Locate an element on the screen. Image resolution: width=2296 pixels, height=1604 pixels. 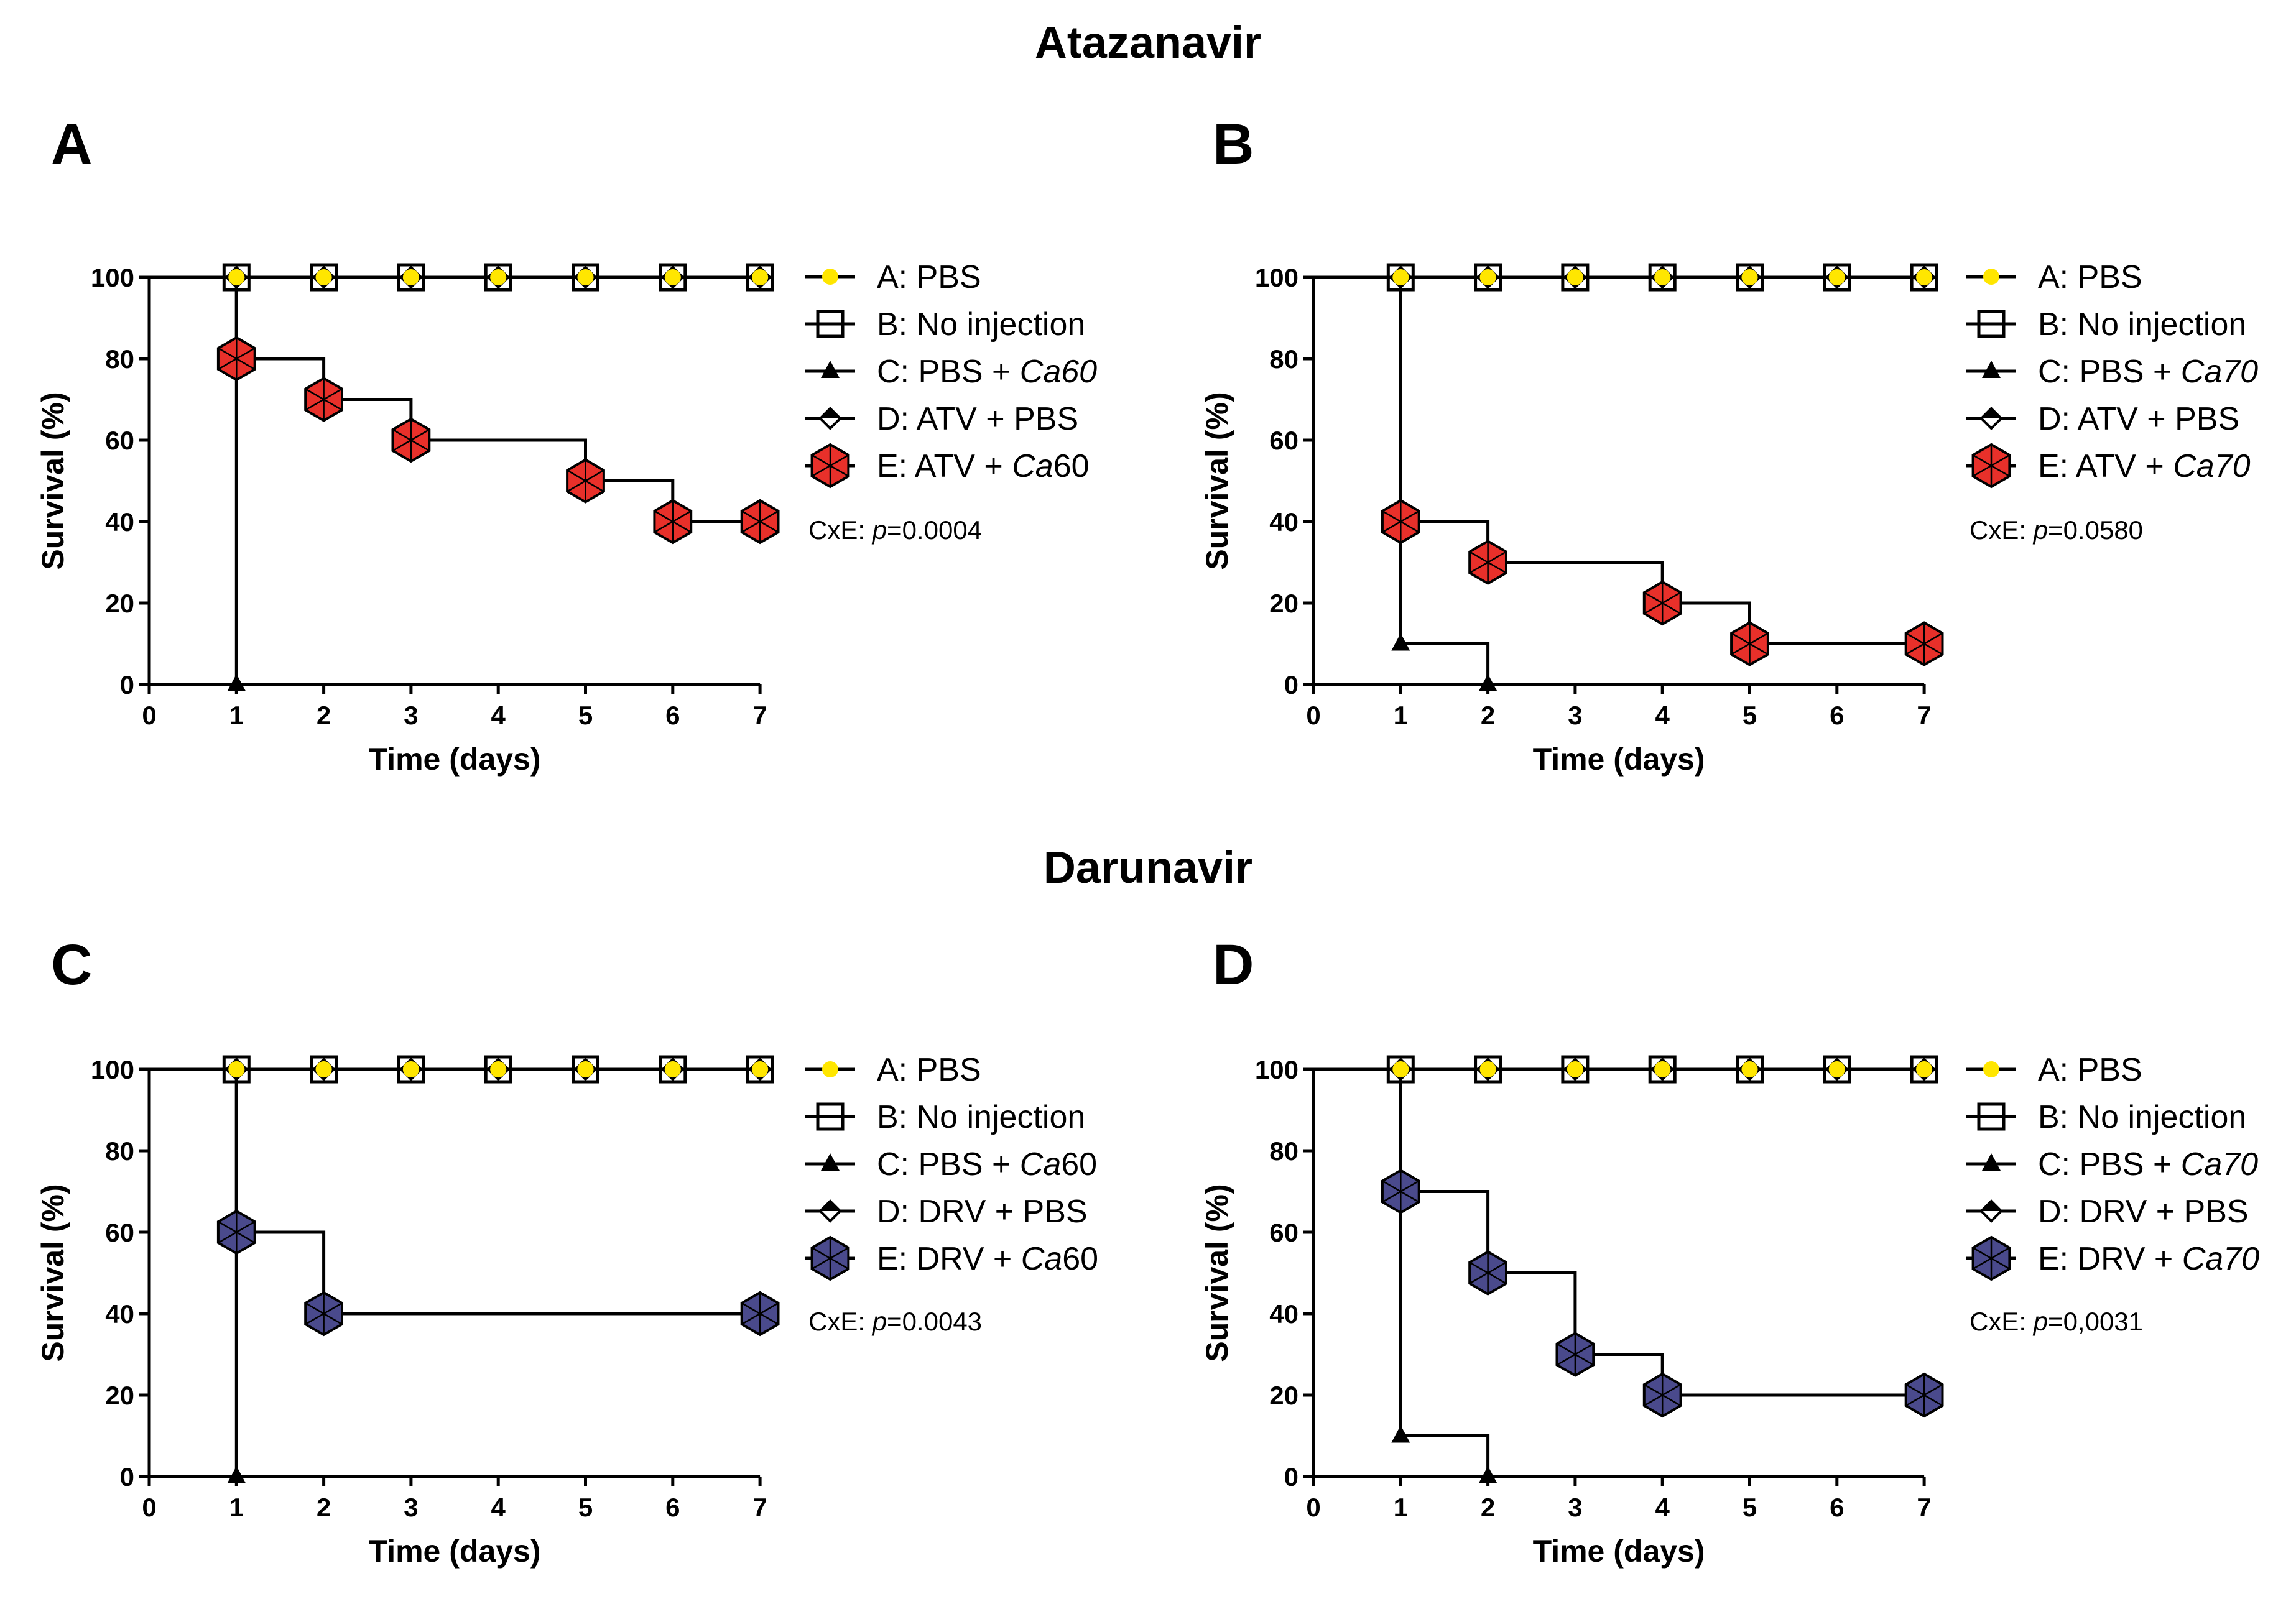
legend-label-text: E: DRV + is located at coordinates (2110, 1259).